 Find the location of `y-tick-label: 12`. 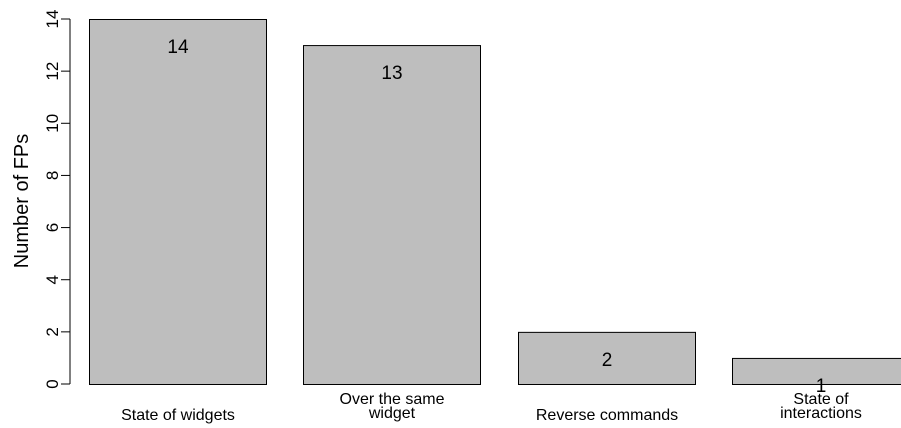

y-tick-label: 12 is located at coordinates (52, 71).